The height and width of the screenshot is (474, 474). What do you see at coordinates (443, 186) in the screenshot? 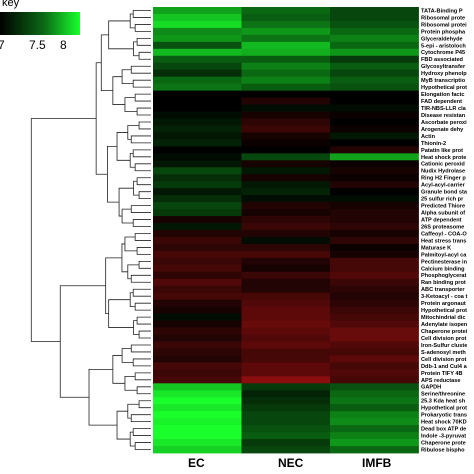
I see `row-label: Acyl-acyl-carrier` at bounding box center [443, 186].